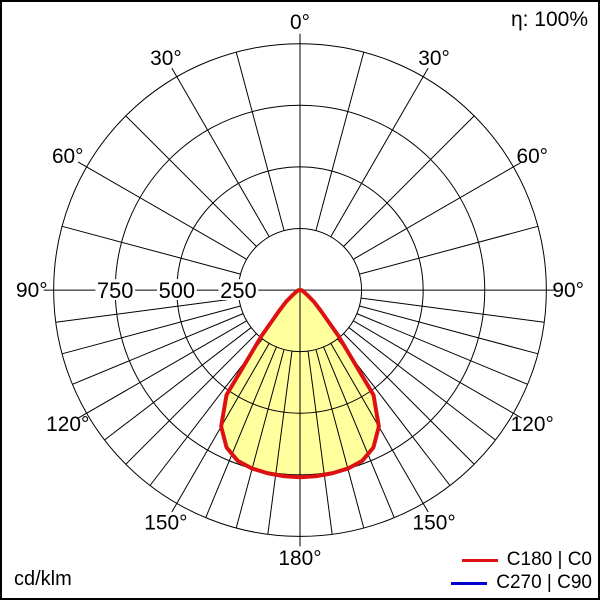 The height and width of the screenshot is (600, 600). Describe the element at coordinates (115, 290) in the screenshot. I see `svg-text: 750` at that location.